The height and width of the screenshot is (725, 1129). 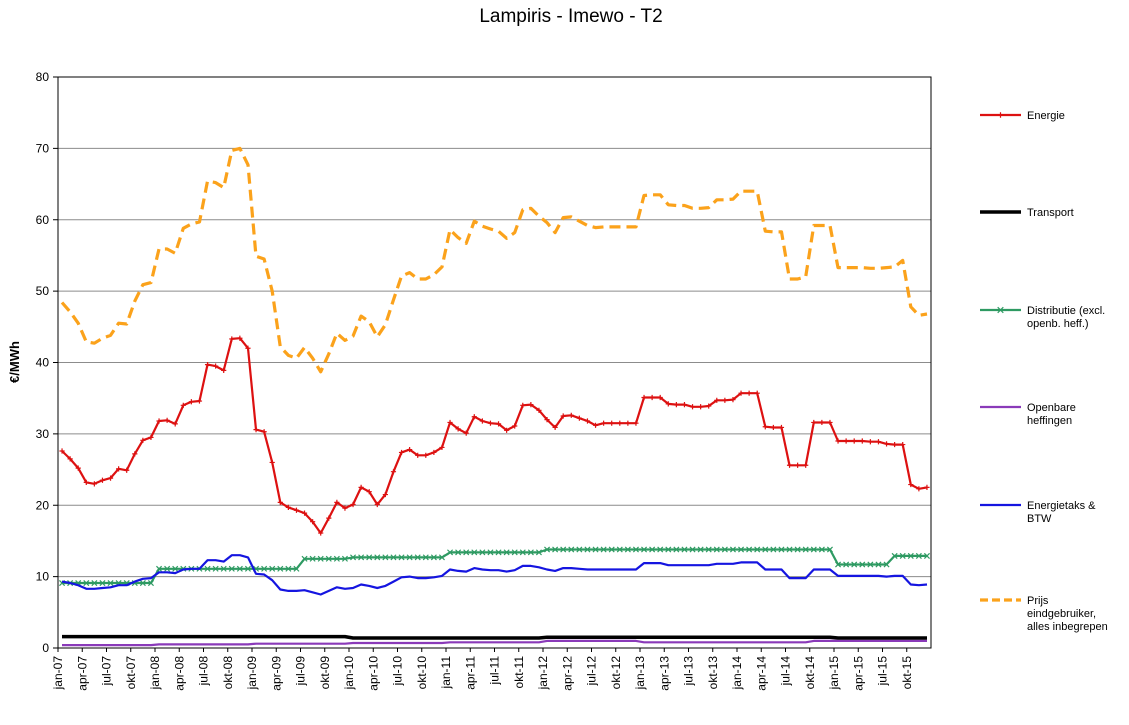 I want to click on y-tick-label: 80, so click(x=43, y=77).